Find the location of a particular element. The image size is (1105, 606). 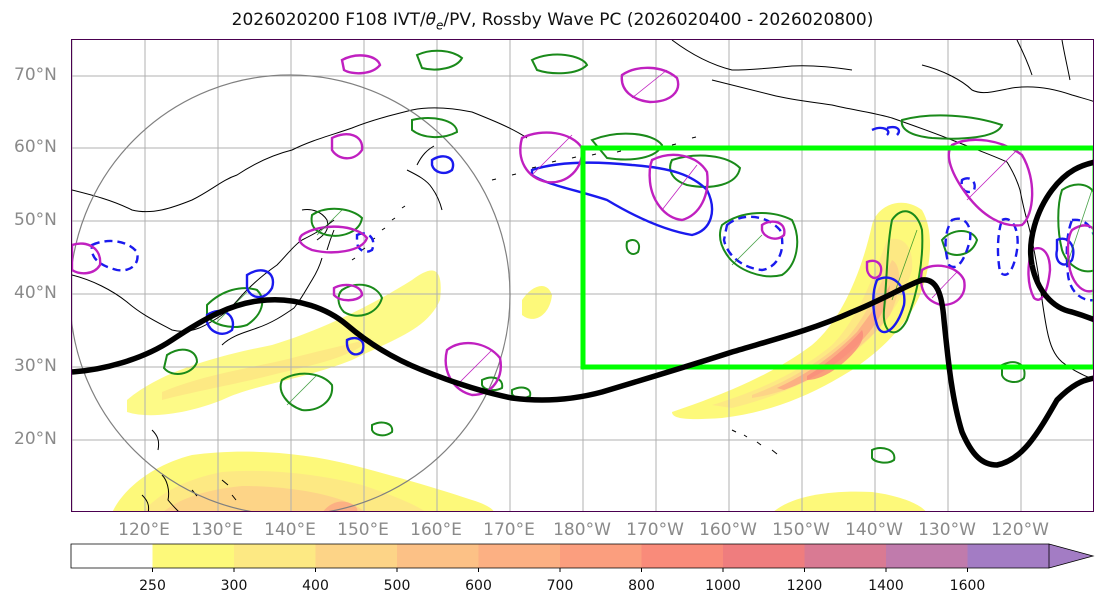

lat-label-50: 50°N is located at coordinates (35, 220).